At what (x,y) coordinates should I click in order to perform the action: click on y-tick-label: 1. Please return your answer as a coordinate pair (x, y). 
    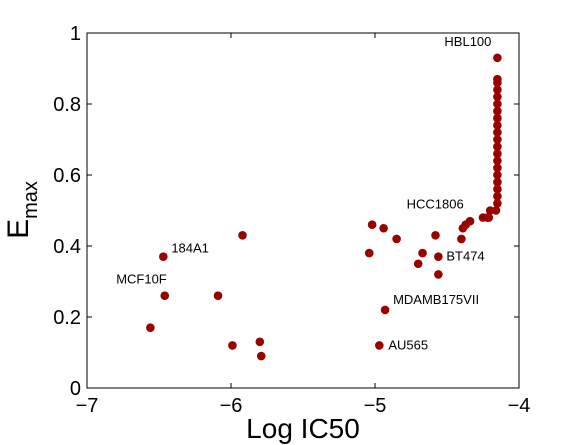
    Looking at the image, I should click on (75, 34).